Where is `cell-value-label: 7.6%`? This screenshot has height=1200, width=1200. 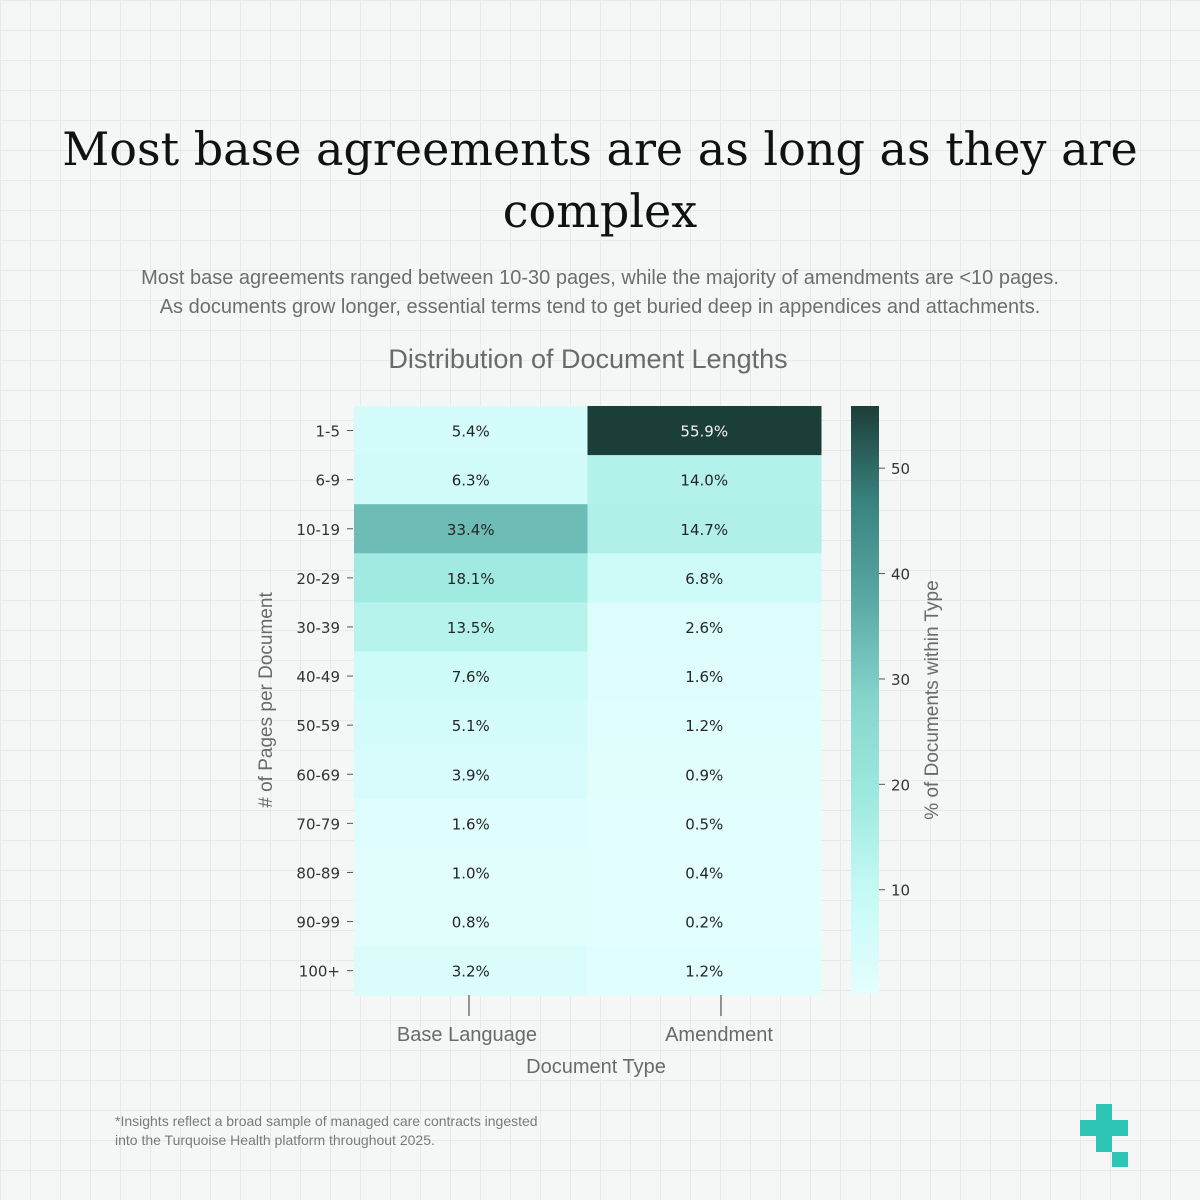
cell-value-label: 7.6% is located at coordinates (471, 677).